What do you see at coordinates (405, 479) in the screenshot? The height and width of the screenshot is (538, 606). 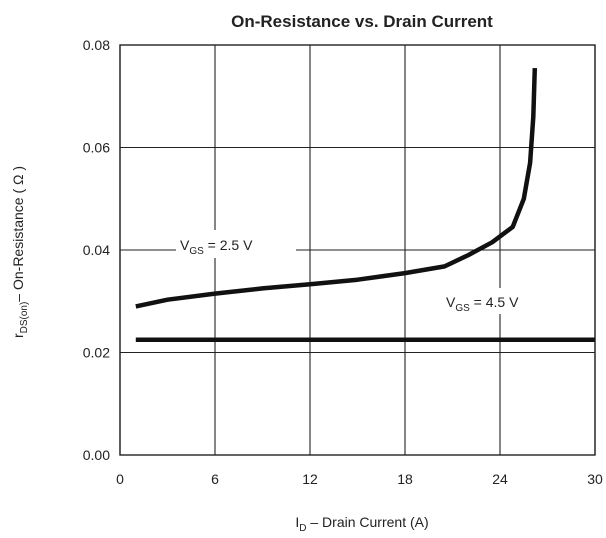 I see `x-tick-label: 18` at bounding box center [405, 479].